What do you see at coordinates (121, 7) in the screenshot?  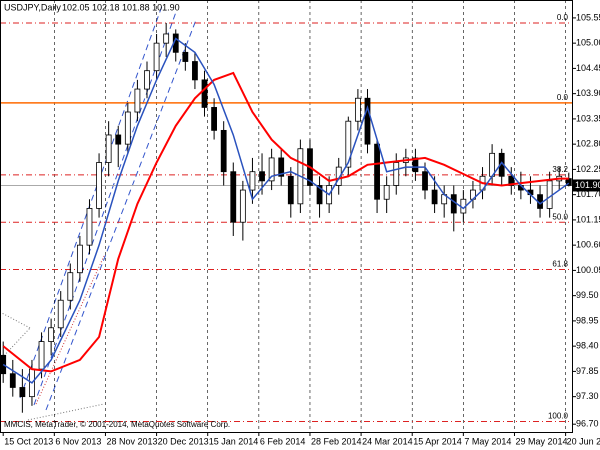 I see `chart-header-ohlc: 102.05 102.18 101.88 101.90` at bounding box center [121, 7].